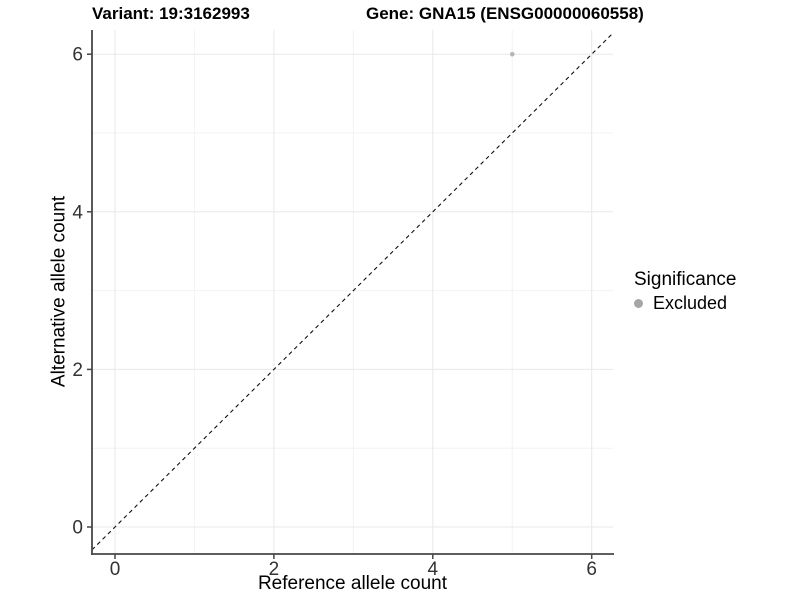  Describe the element at coordinates (59, 291) in the screenshot. I see `y-axis-label: Alternative allele count` at that location.